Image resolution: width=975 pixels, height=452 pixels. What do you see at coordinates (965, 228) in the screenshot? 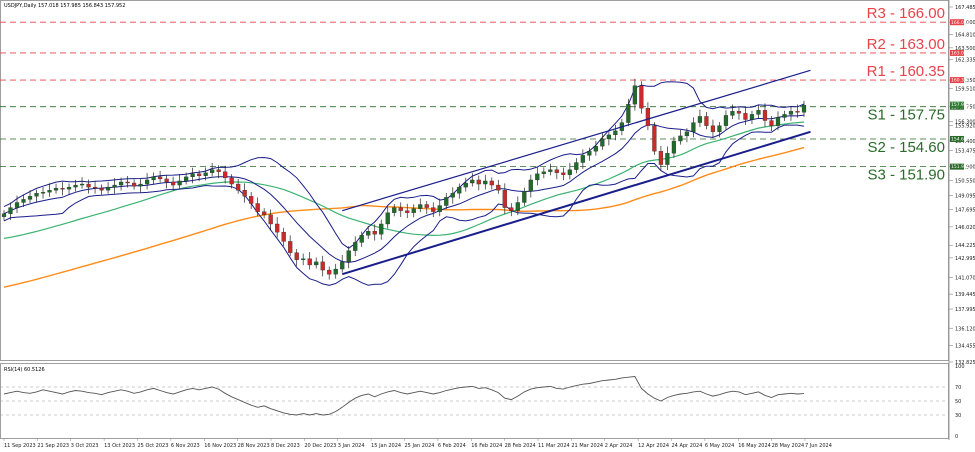
I see `price-tick-label: 146.020` at bounding box center [965, 228].